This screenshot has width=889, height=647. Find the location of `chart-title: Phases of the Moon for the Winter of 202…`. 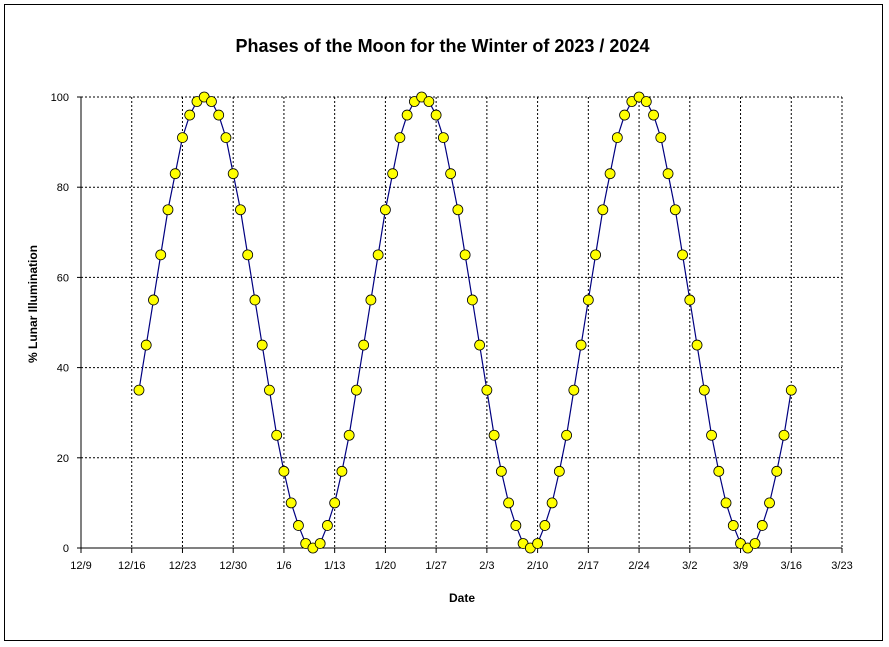

chart-title: Phases of the Moon for the Winter of 202… is located at coordinates (442, 46).